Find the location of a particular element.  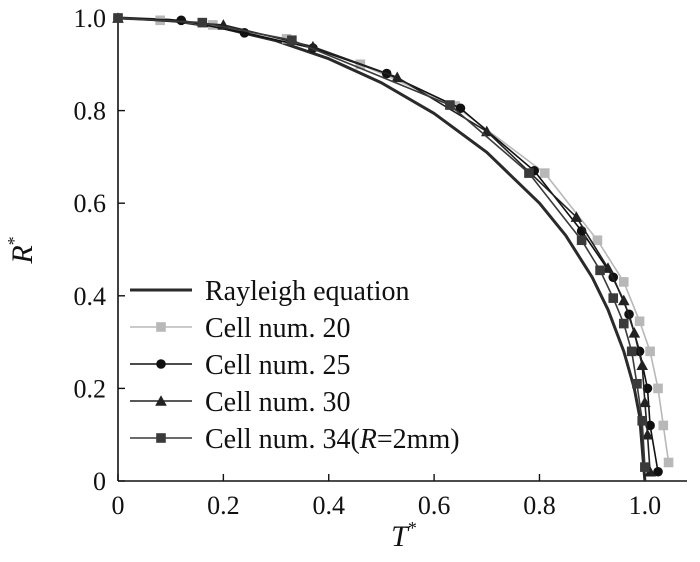

x-tick-label: 0.4 is located at coordinates (328, 505).